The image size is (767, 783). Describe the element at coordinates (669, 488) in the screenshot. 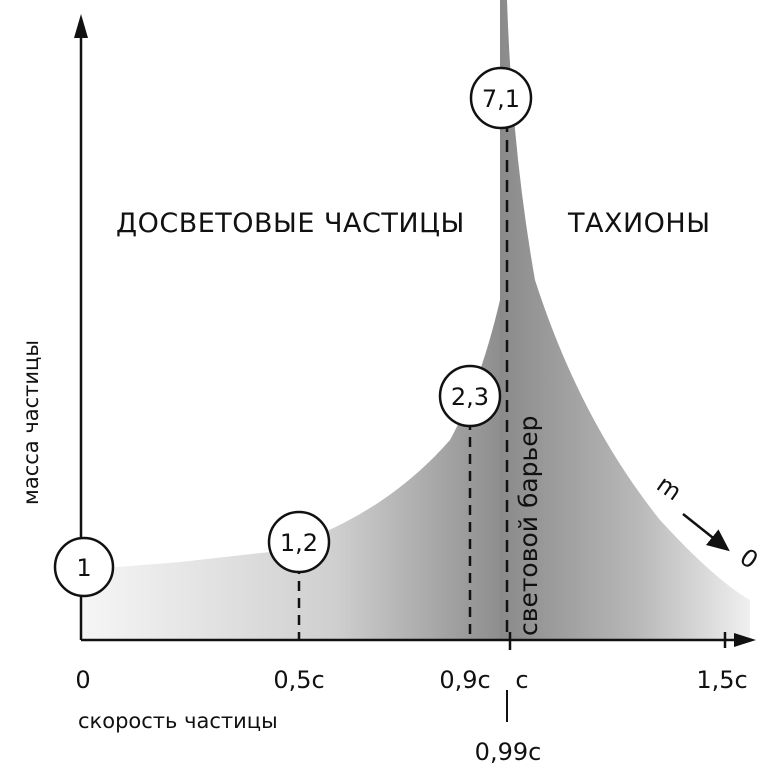

I see `tachyon-mass-symbol: m` at that location.